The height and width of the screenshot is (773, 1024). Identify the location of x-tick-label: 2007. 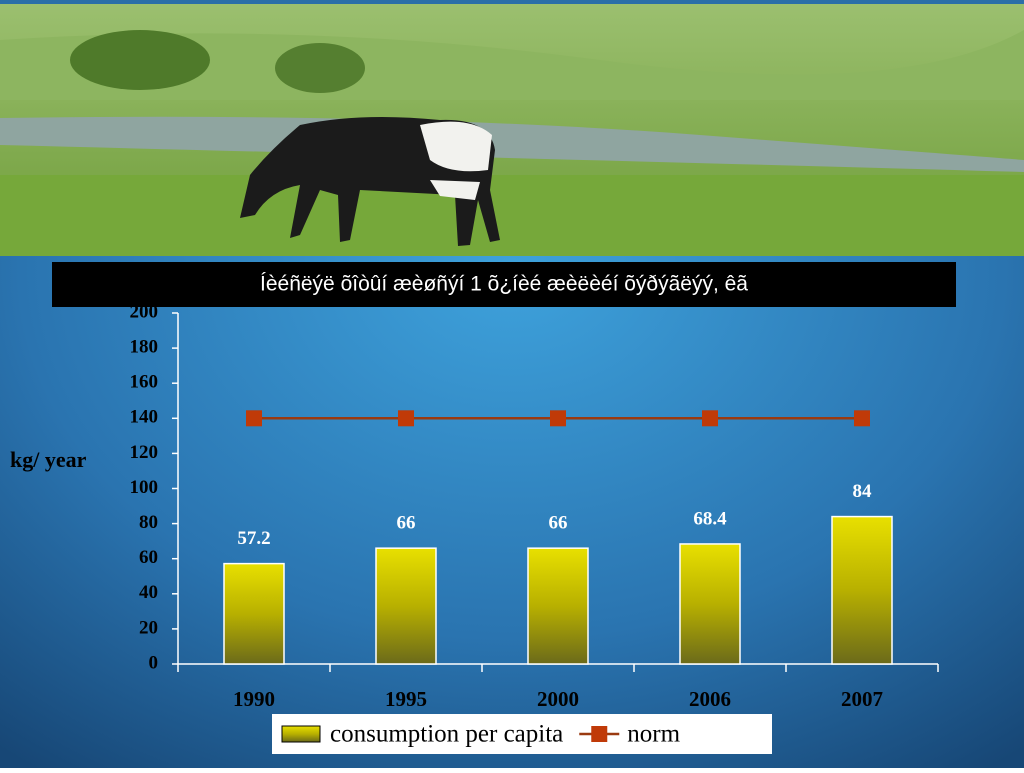
(862, 699).